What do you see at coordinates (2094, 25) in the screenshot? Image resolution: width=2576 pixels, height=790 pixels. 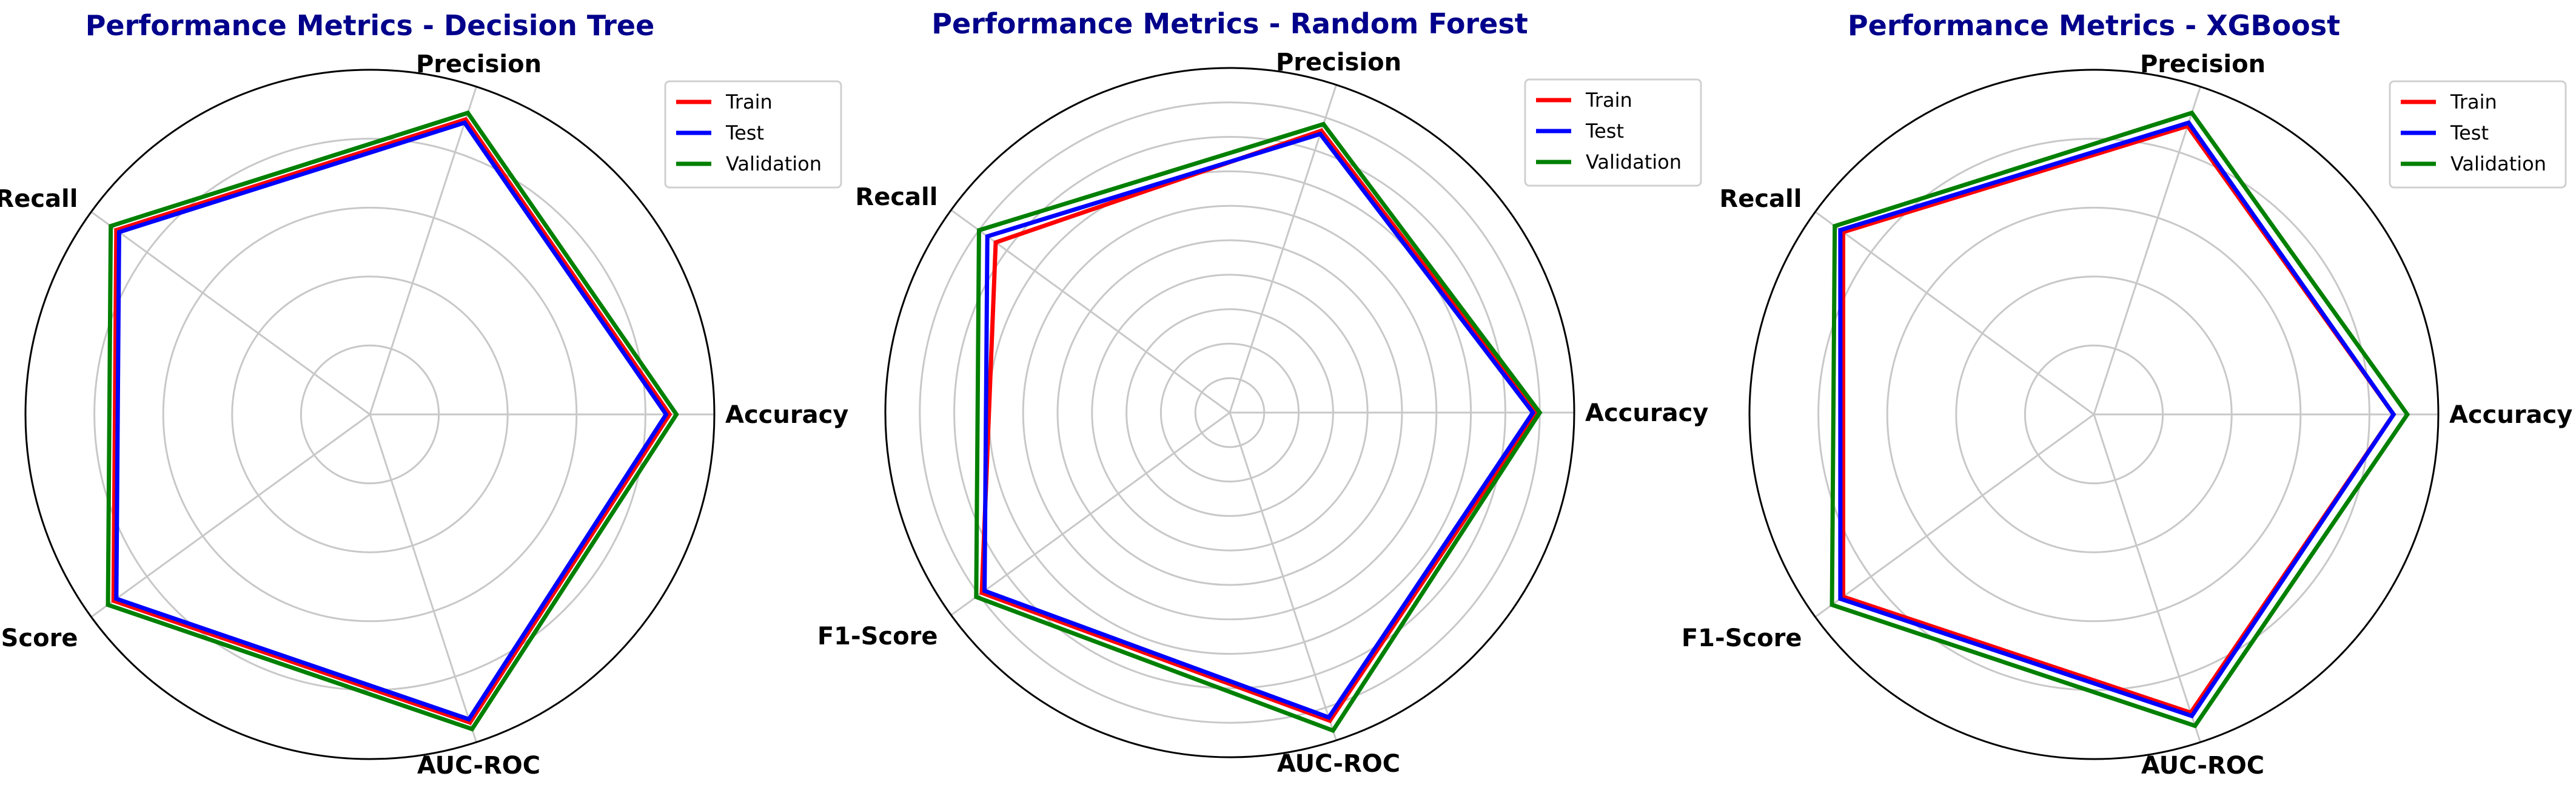 I see `chart-title: Performance Metrics - XGBoost` at bounding box center [2094, 25].